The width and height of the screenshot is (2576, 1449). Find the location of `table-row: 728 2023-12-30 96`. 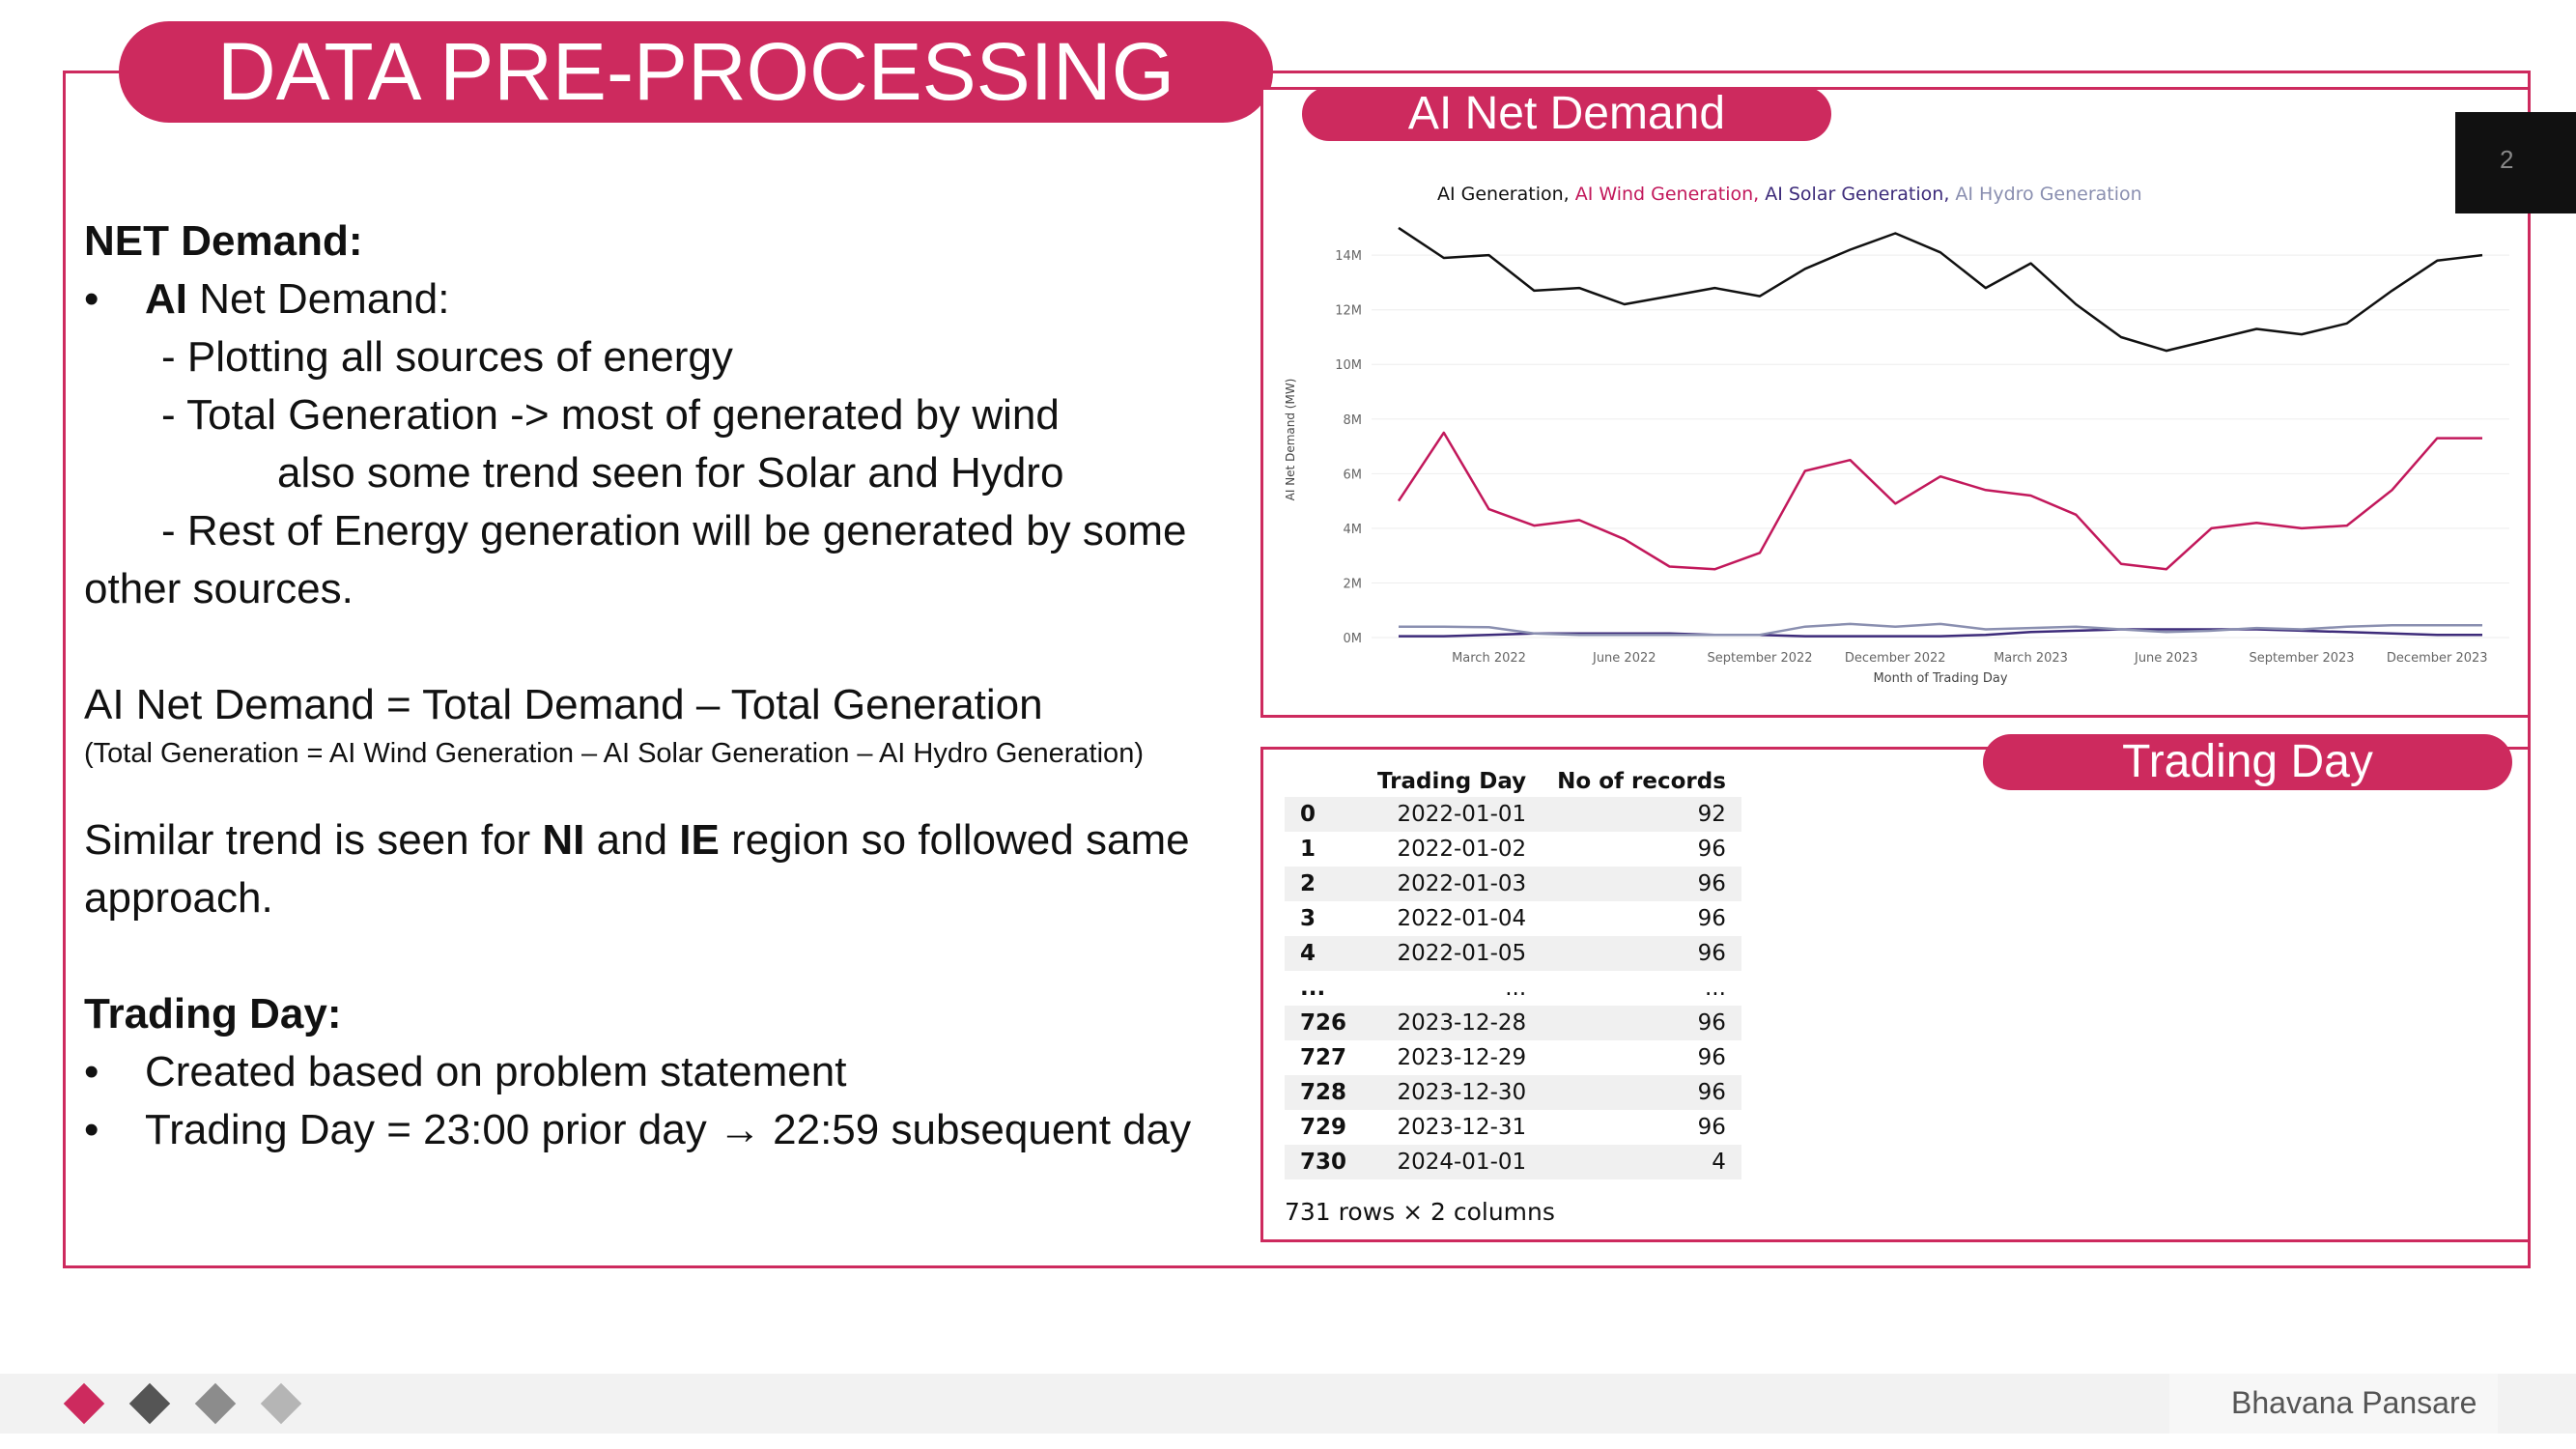

table-row: 728 2023-12-30 96 is located at coordinates (1513, 1092).